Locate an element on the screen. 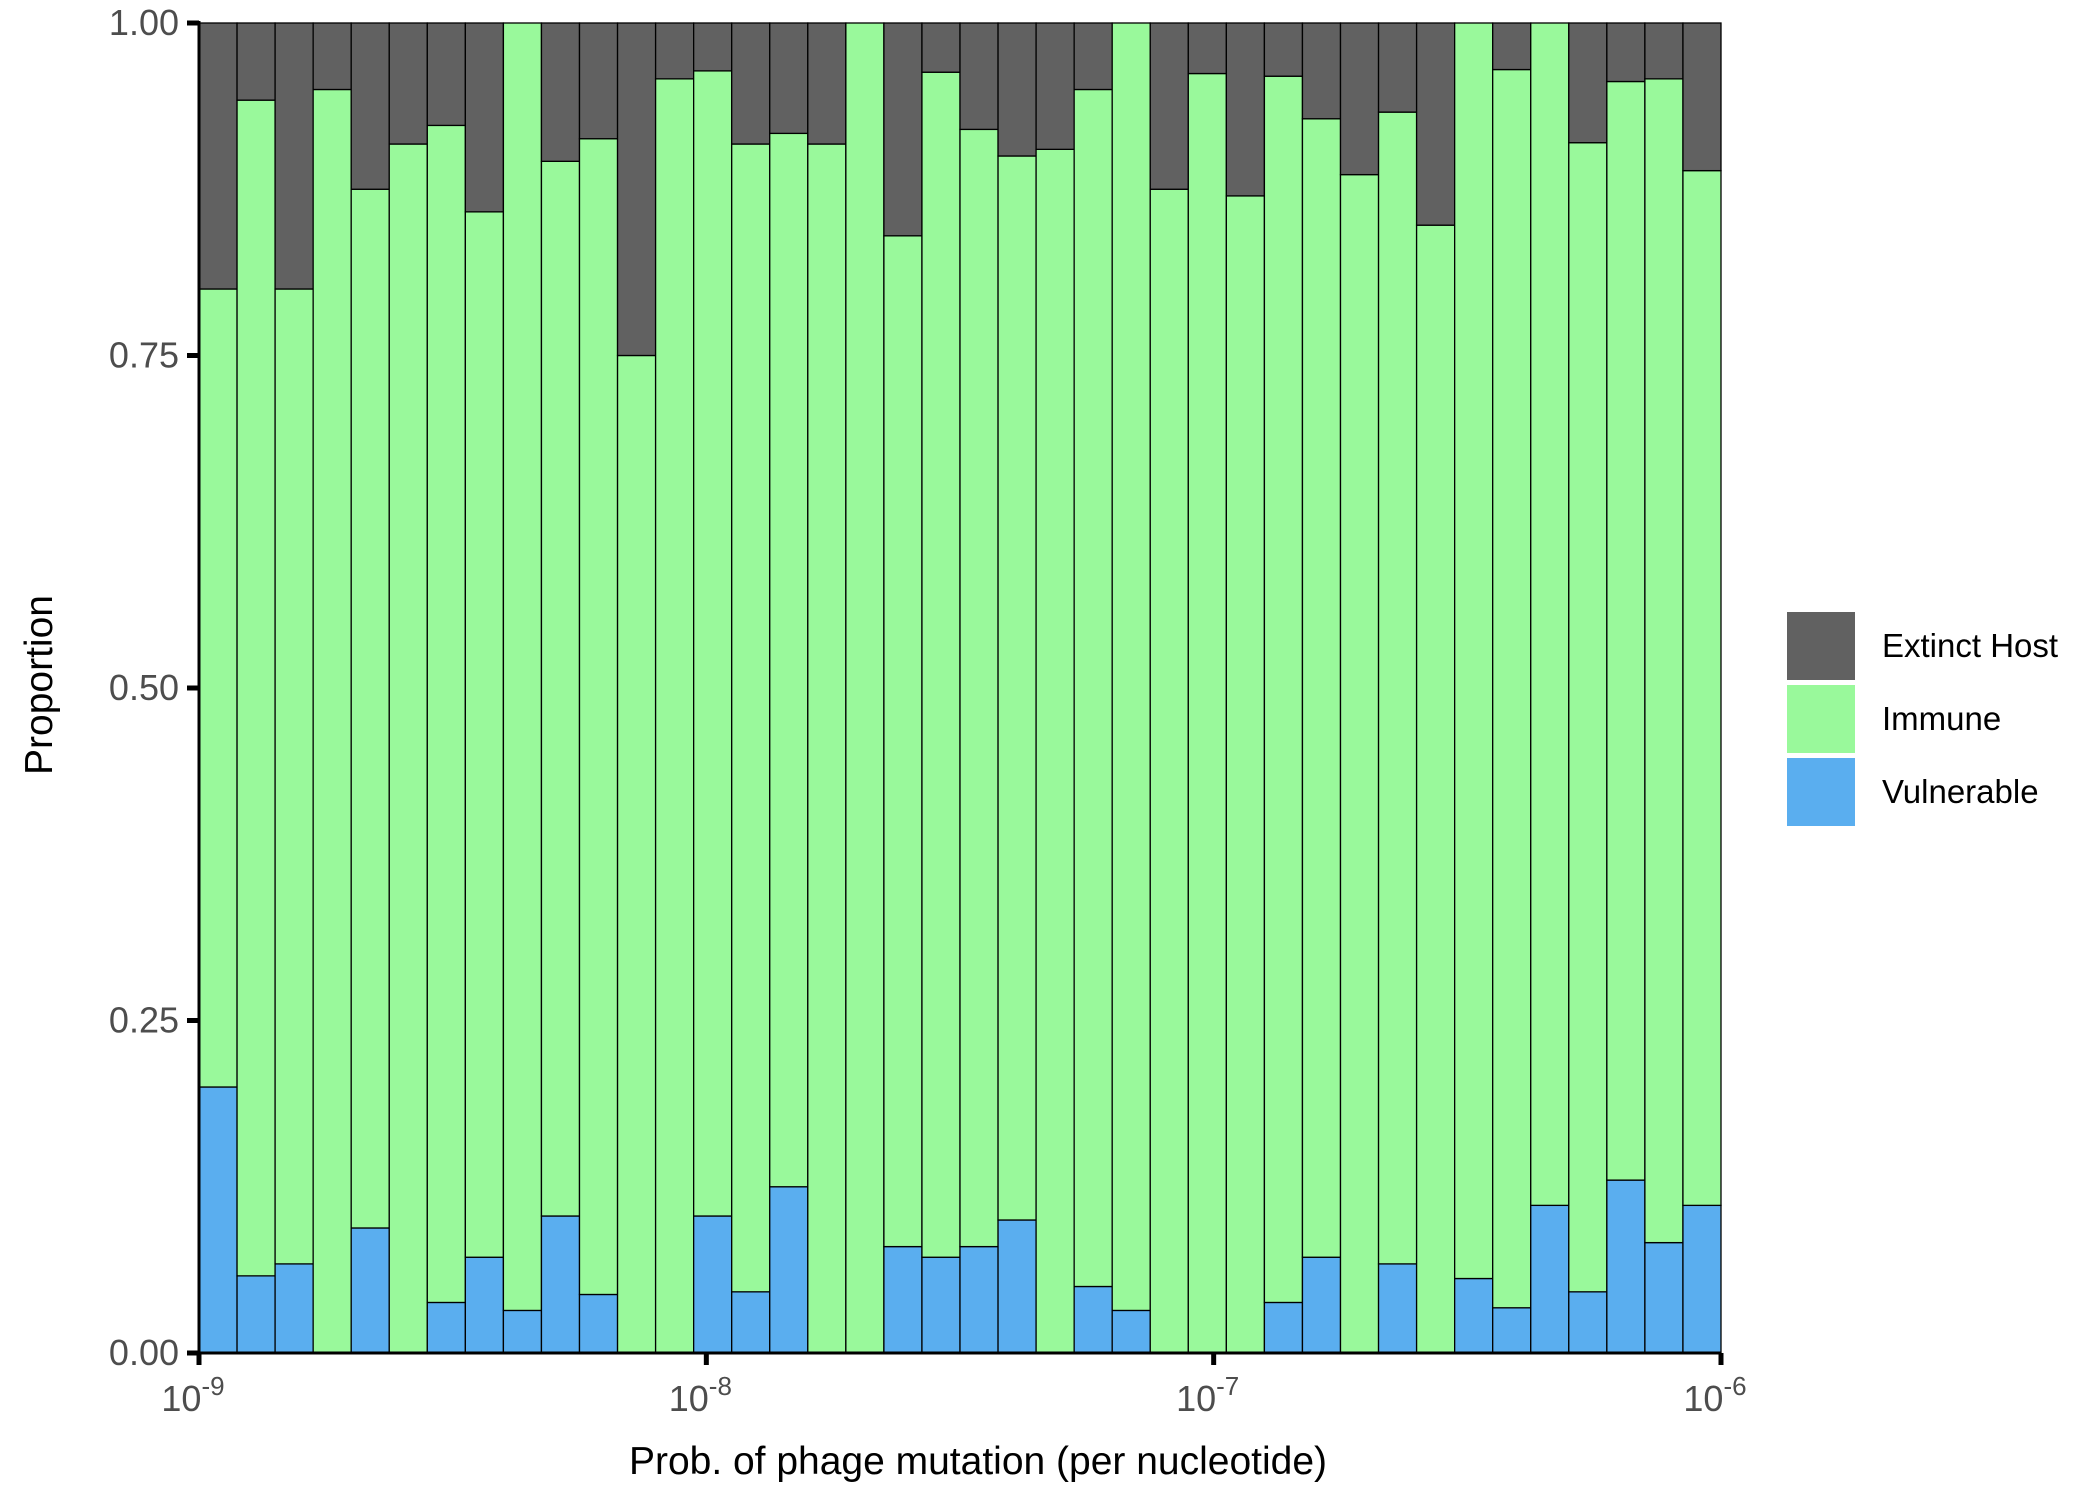 Image resolution: width=2100 pixels, height=1500 pixels. legend-label-extinct-host: Extinct Host is located at coordinates (1970, 645).